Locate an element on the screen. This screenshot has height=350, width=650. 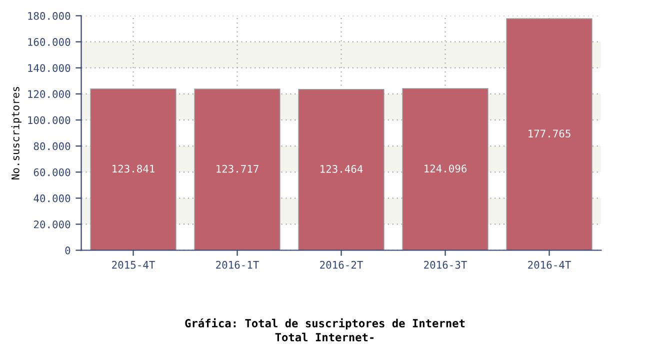
y-tick-label: 120.000 is located at coordinates (49, 94).